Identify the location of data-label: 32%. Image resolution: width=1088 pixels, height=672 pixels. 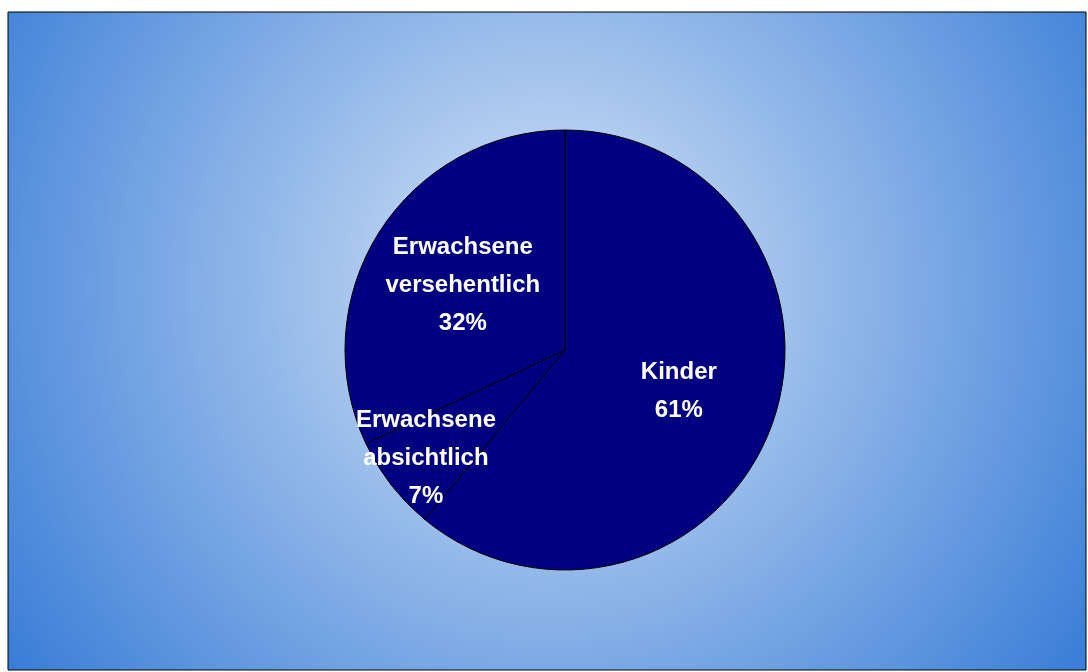
(462, 322).